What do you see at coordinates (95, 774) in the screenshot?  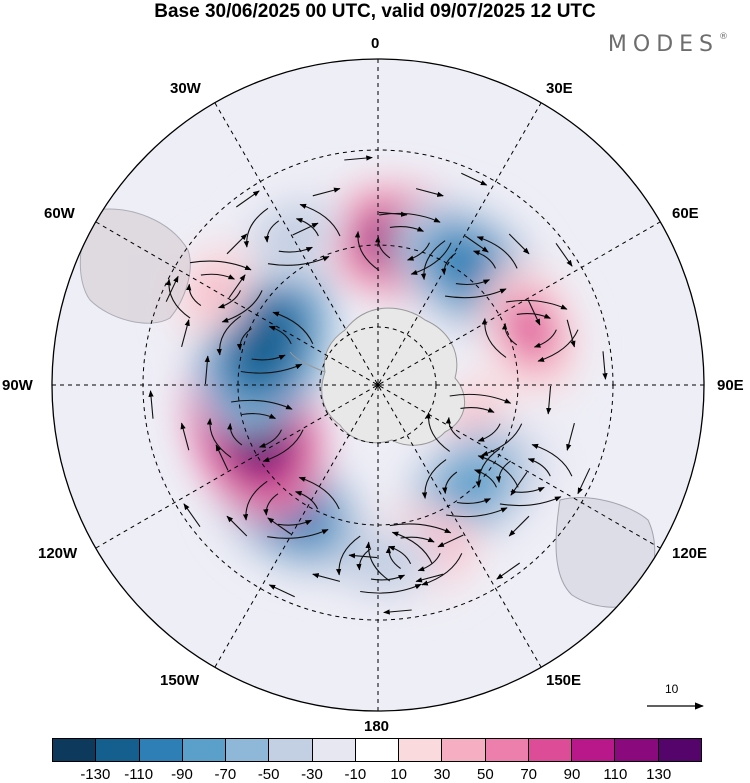 I see `colorbar-tick-label: -130` at bounding box center [95, 774].